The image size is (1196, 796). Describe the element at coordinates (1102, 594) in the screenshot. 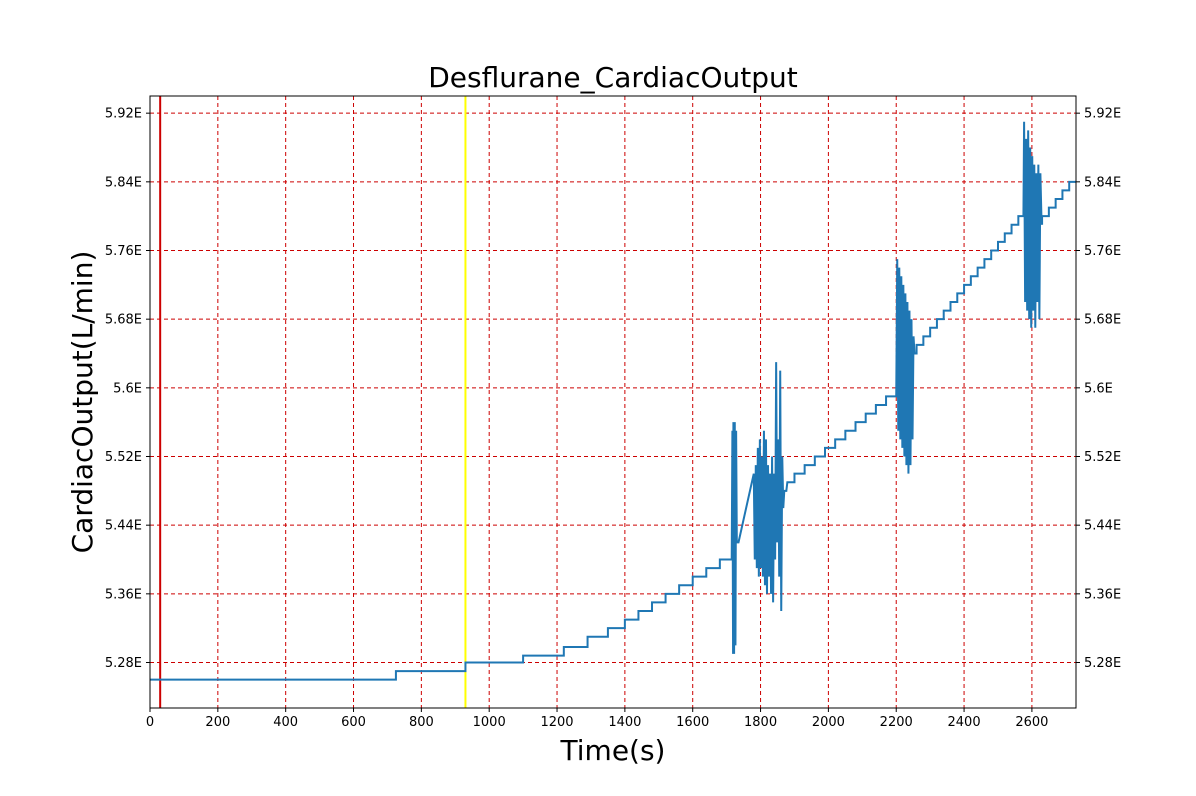

I see `y-tick-label-right: 5.36E` at that location.